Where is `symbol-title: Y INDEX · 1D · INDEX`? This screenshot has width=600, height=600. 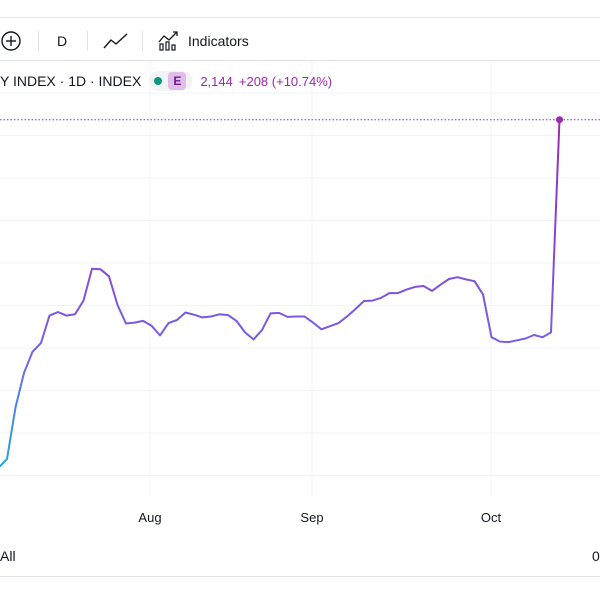
symbol-title: Y INDEX · 1D · INDEX is located at coordinates (71, 81).